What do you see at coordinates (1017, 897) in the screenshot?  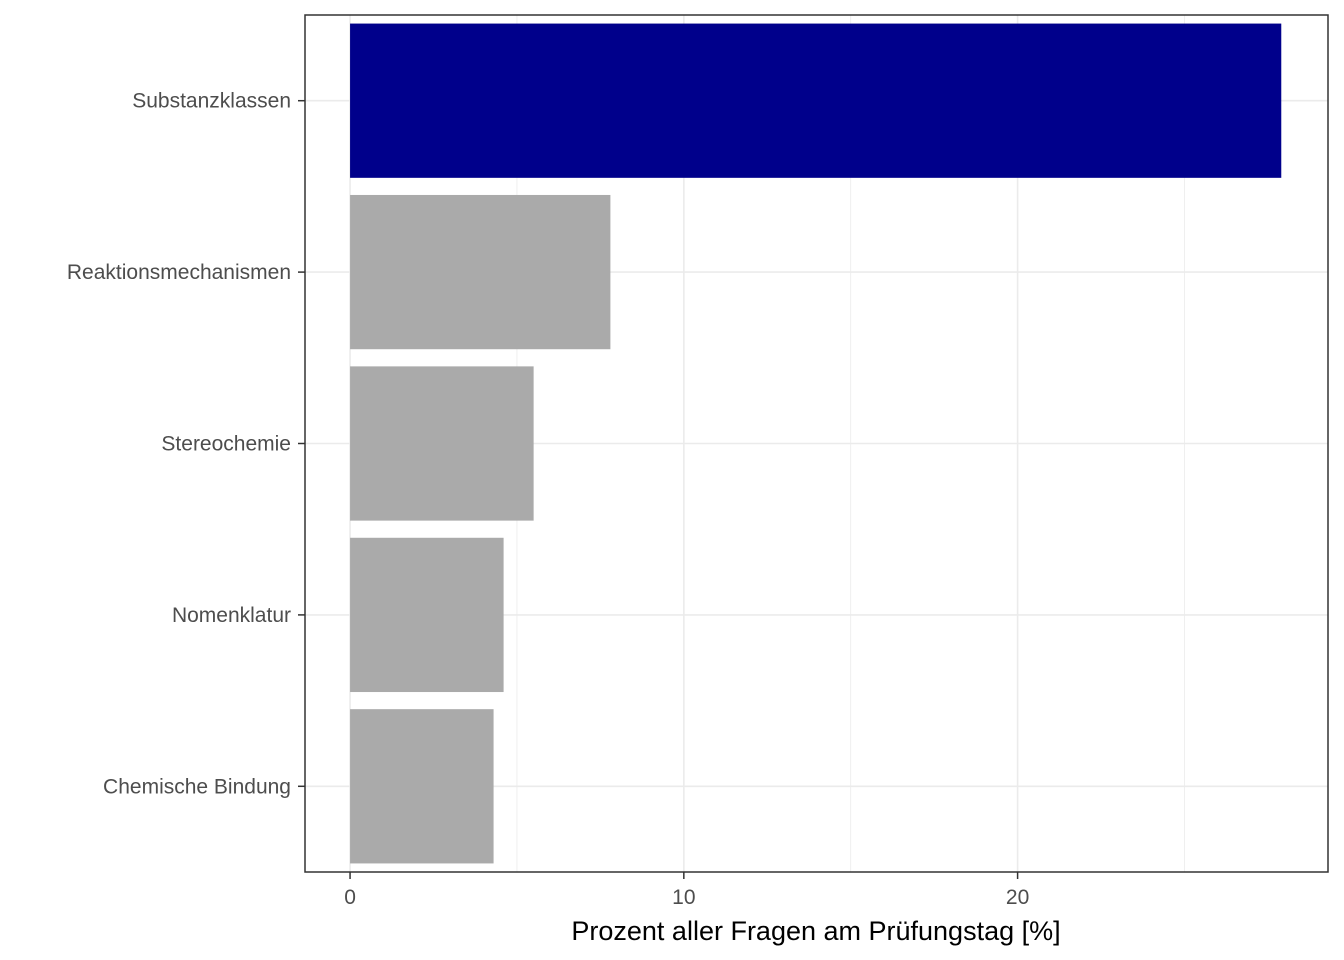 I see `x-tick-label: 20` at bounding box center [1017, 897].